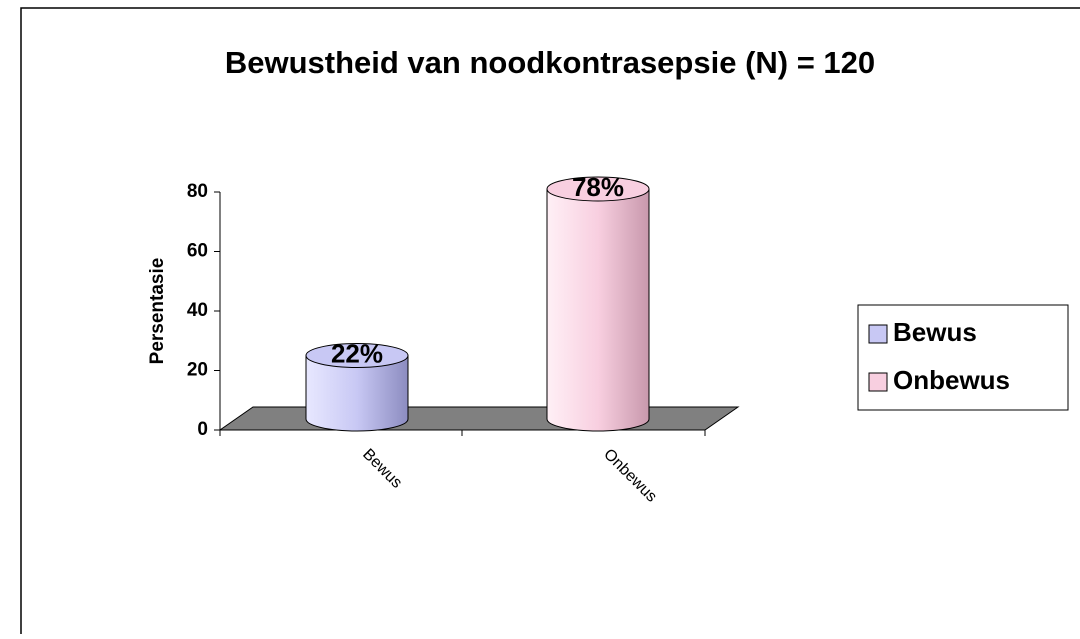  What do you see at coordinates (202, 429) in the screenshot?
I see `y-tick-label: 0` at bounding box center [202, 429].